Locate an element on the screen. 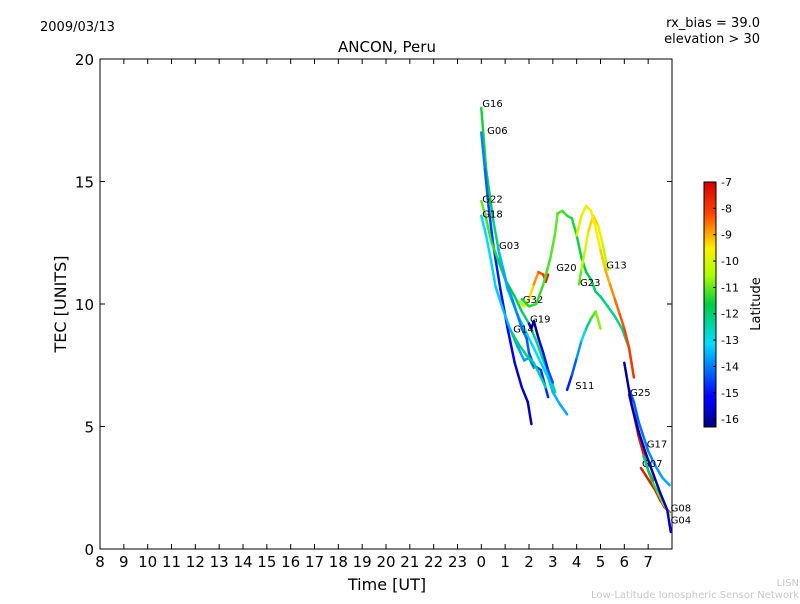 The image size is (800, 604). series-g13 is located at coordinates (605, 291).